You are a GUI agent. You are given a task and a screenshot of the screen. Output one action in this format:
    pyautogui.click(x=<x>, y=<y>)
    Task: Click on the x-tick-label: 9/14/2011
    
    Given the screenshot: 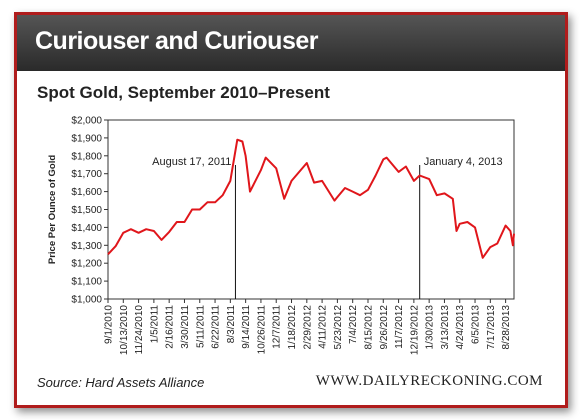 What is the action you would take?
    pyautogui.click(x=246, y=327)
    